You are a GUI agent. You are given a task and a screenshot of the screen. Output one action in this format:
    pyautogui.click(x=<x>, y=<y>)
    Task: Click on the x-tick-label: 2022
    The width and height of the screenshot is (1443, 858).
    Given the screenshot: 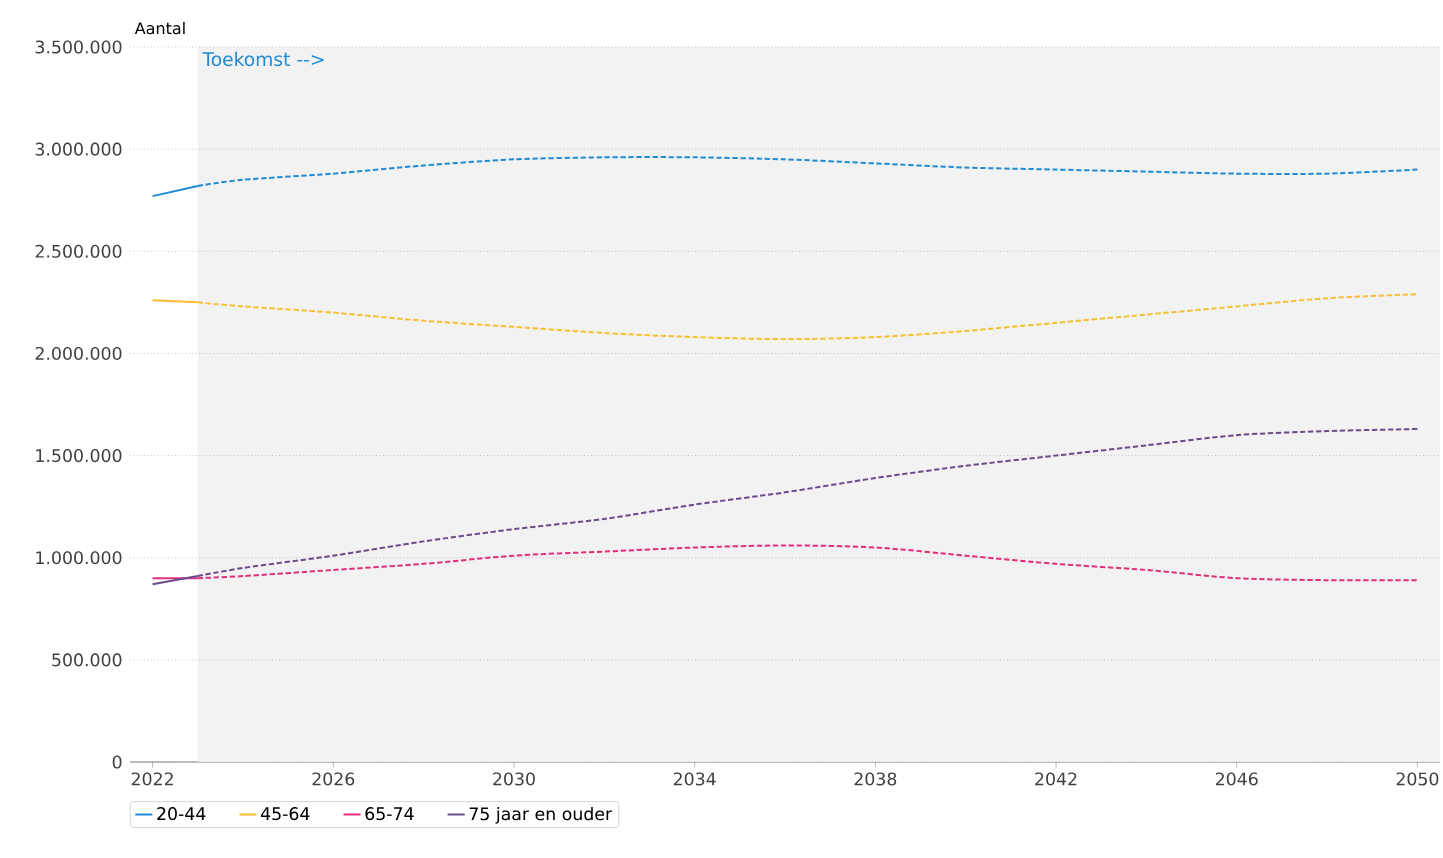 What is the action you would take?
    pyautogui.click(x=152, y=779)
    